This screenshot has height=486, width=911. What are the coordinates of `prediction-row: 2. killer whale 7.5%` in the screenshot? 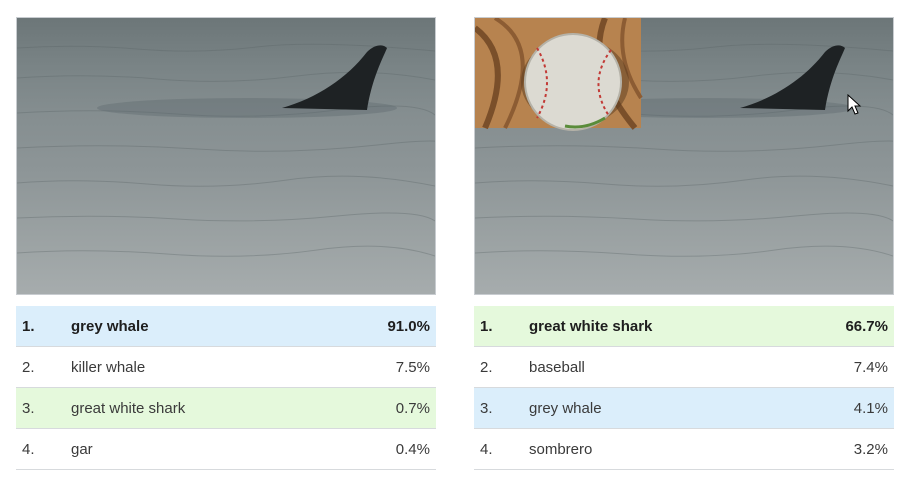 It's located at (226, 367).